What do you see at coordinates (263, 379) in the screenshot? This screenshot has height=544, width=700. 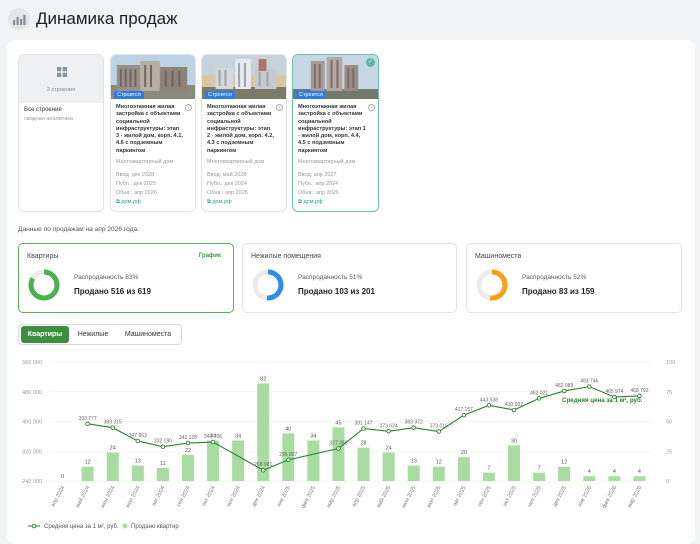 I see `bar-label: 82` at bounding box center [263, 379].